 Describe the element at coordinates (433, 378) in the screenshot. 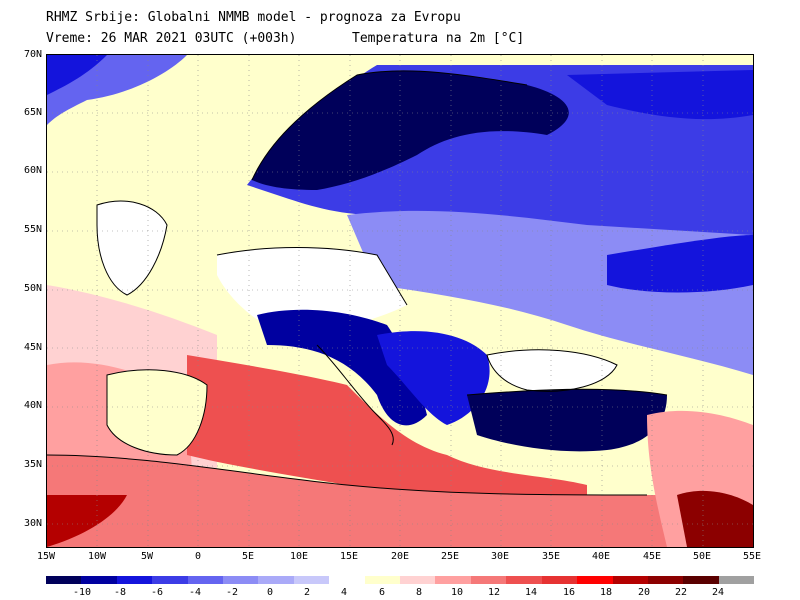

I see `balkans` at that location.